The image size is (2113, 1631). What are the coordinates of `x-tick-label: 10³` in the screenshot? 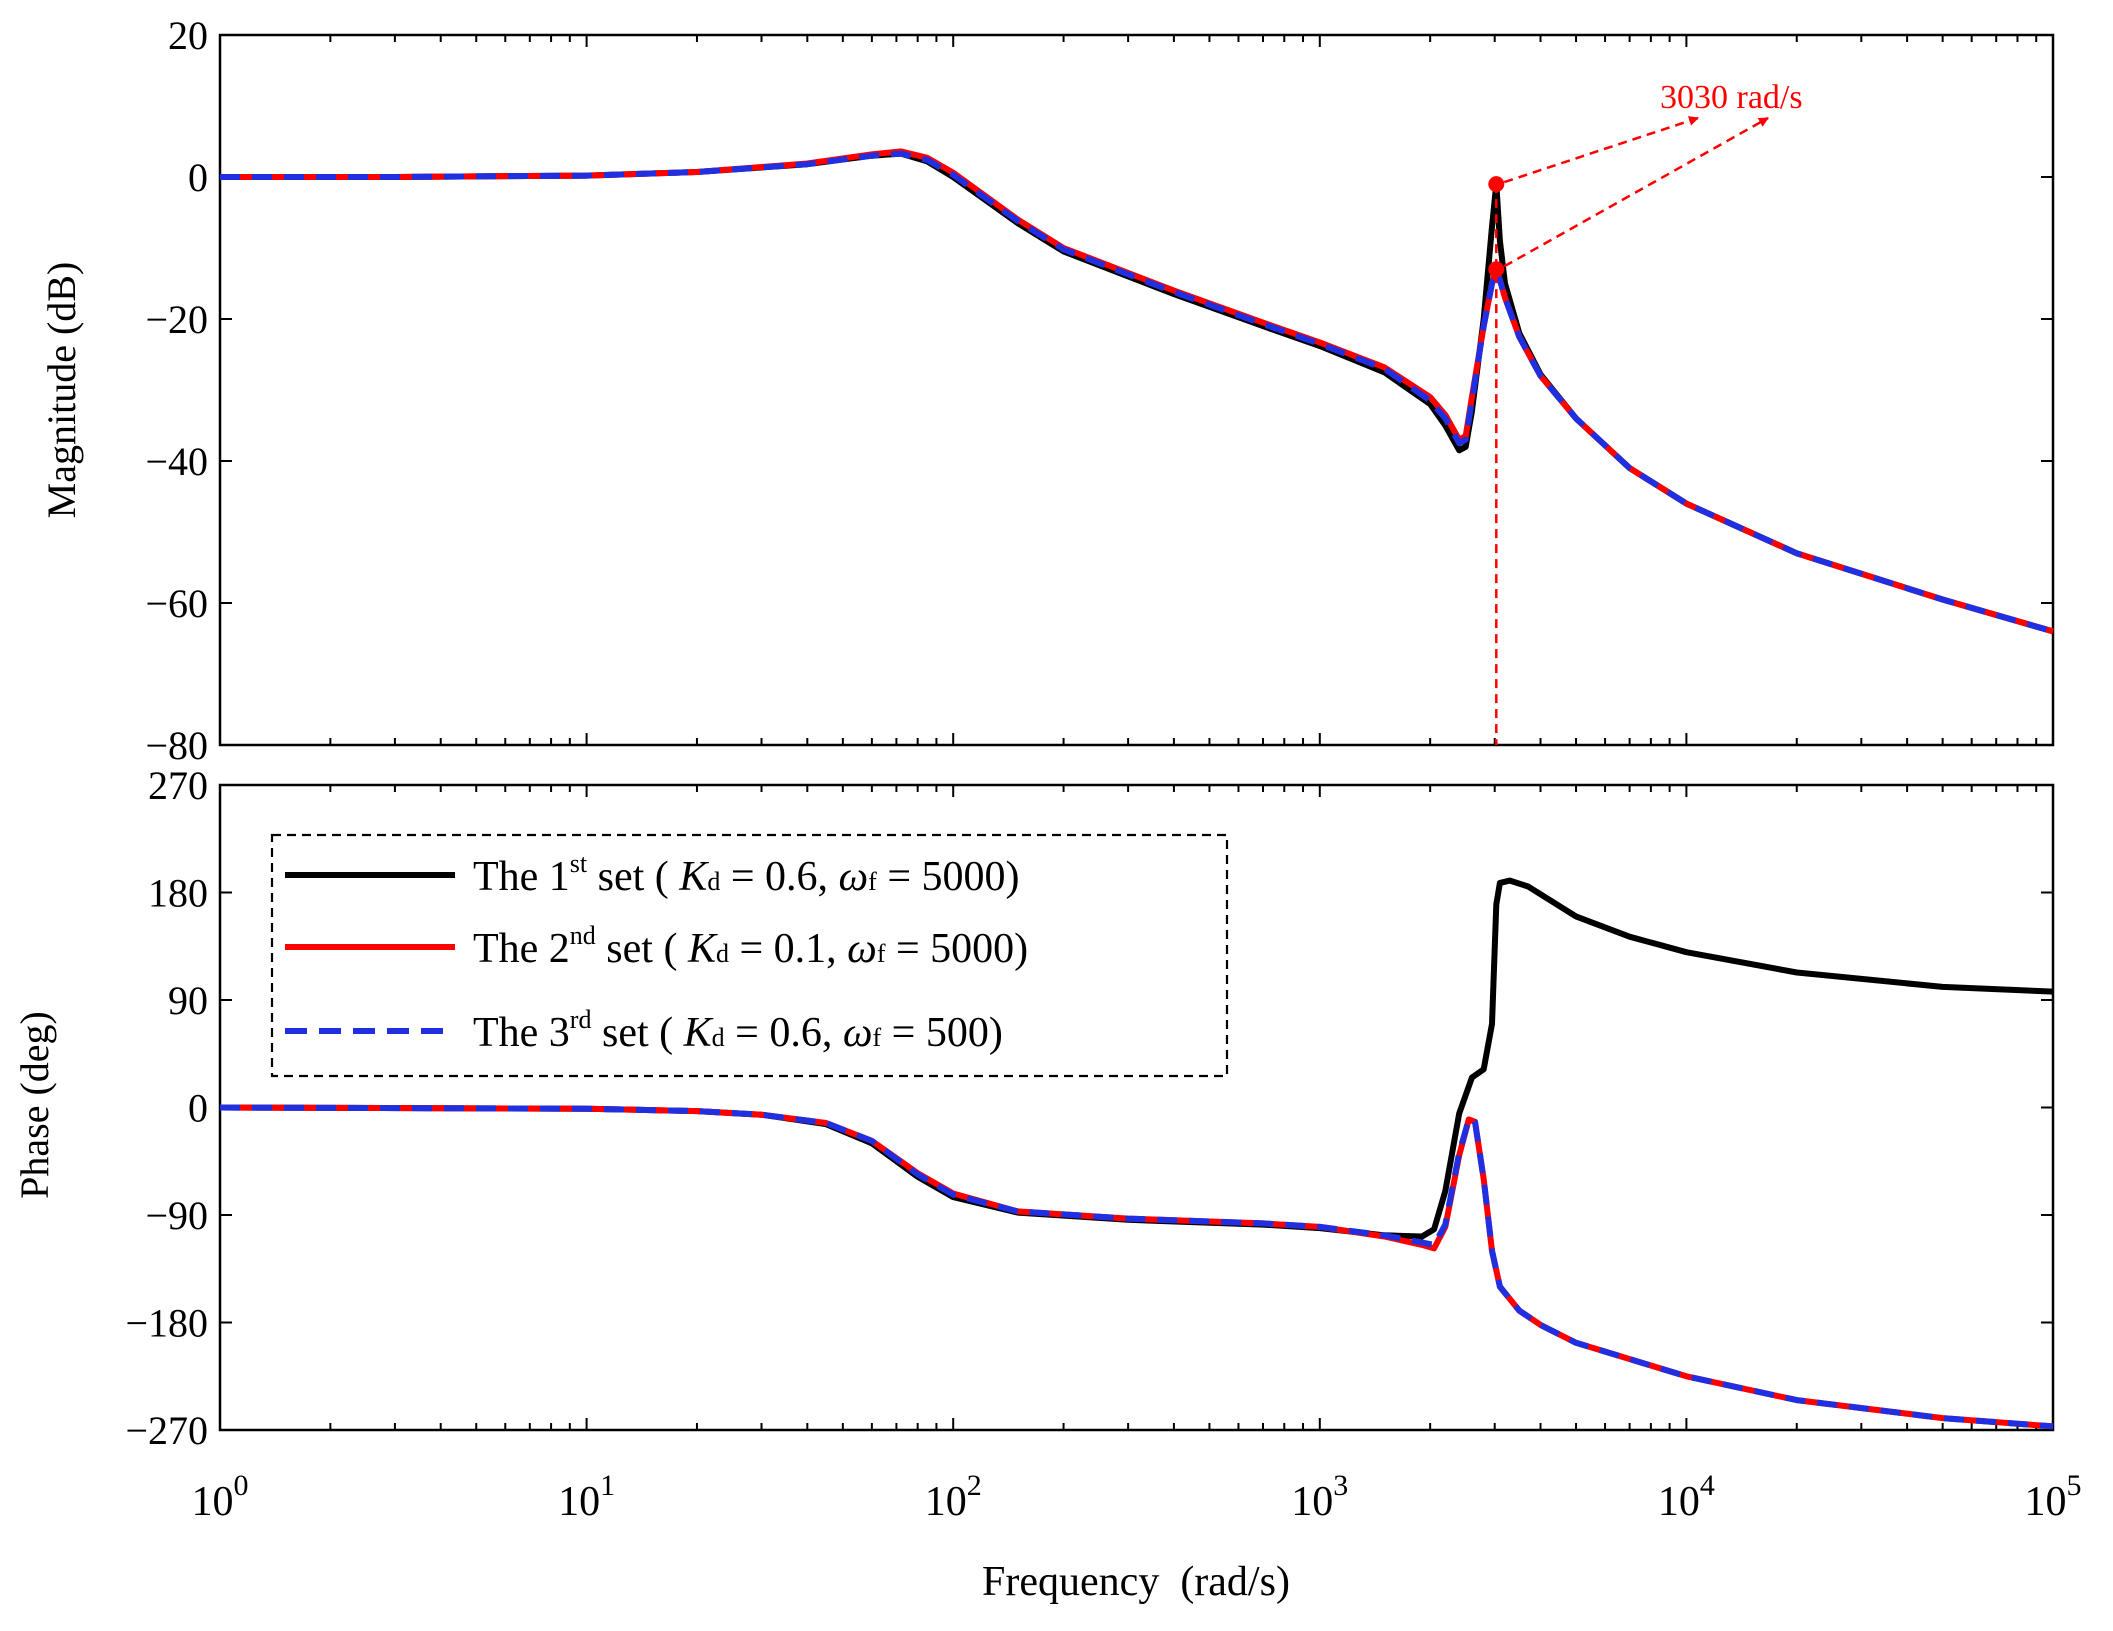 It's located at (1319, 1497).